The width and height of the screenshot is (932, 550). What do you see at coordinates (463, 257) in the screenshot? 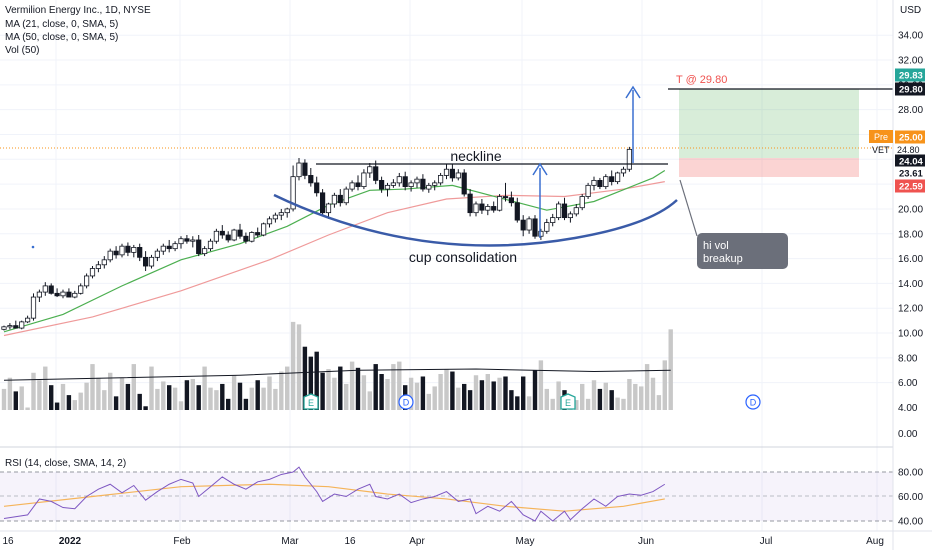
I see `cup-label: cup consolidation` at bounding box center [463, 257].